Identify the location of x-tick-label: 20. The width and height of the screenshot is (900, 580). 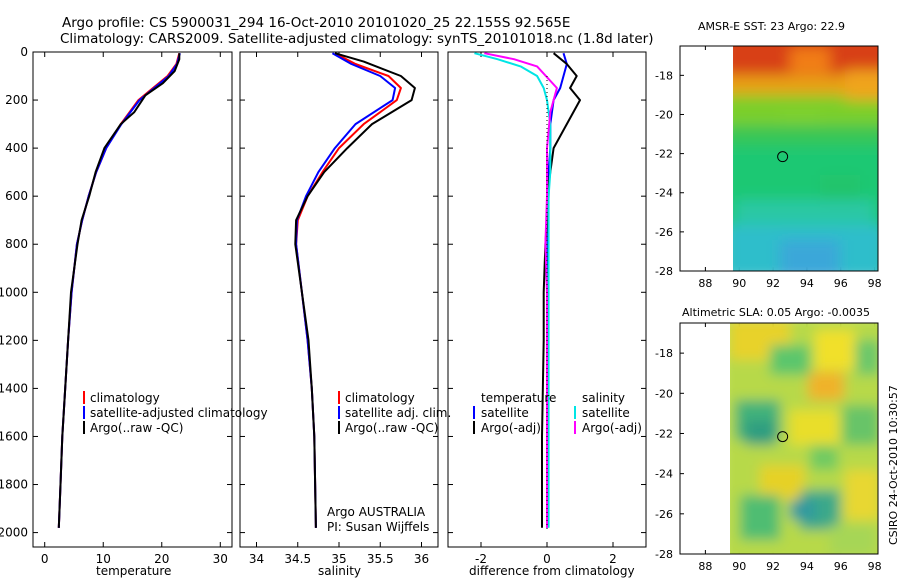
(161, 559).